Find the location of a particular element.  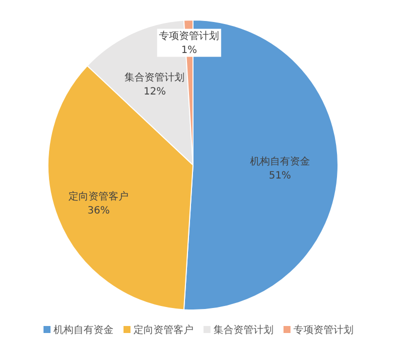

slice-label: 专项资管计划 is located at coordinates (189, 36).